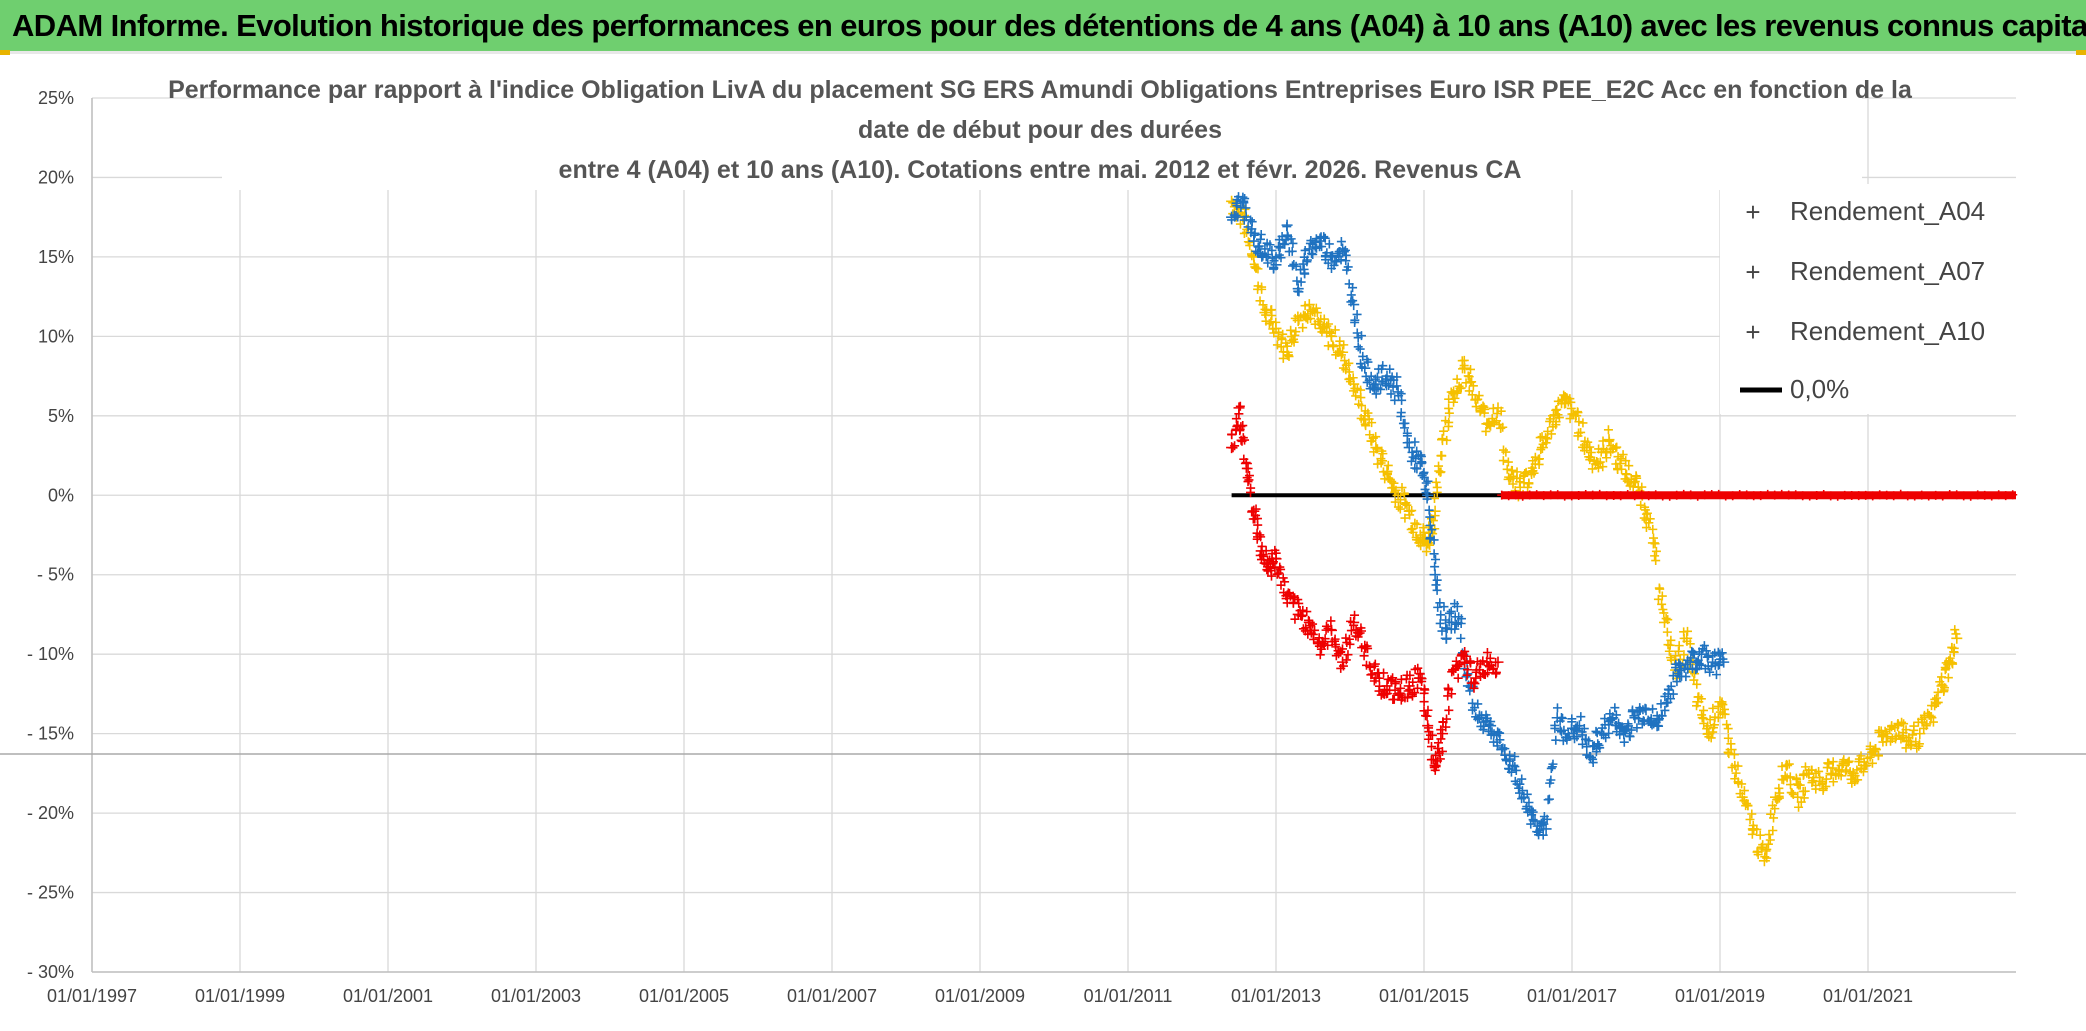  What do you see at coordinates (61, 495) in the screenshot?
I see `y-tick-label: 0%` at bounding box center [61, 495].